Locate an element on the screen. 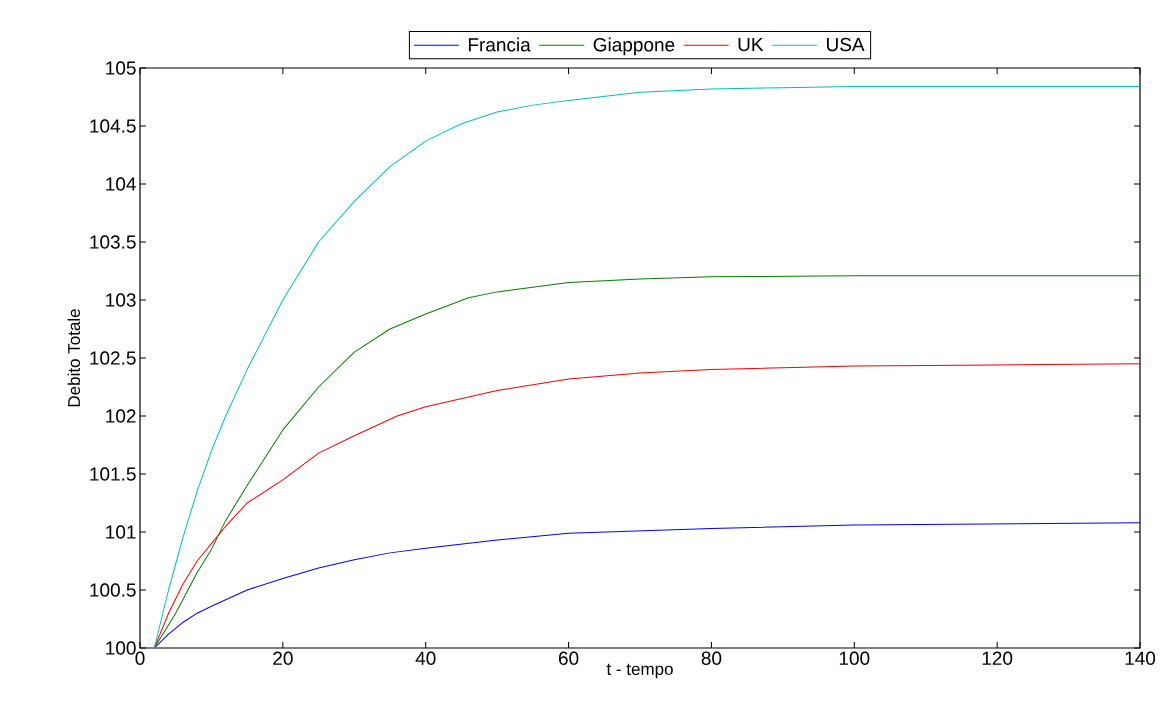 This screenshot has width=1165, height=705. y-tick-label: 101.5 is located at coordinates (113, 474).